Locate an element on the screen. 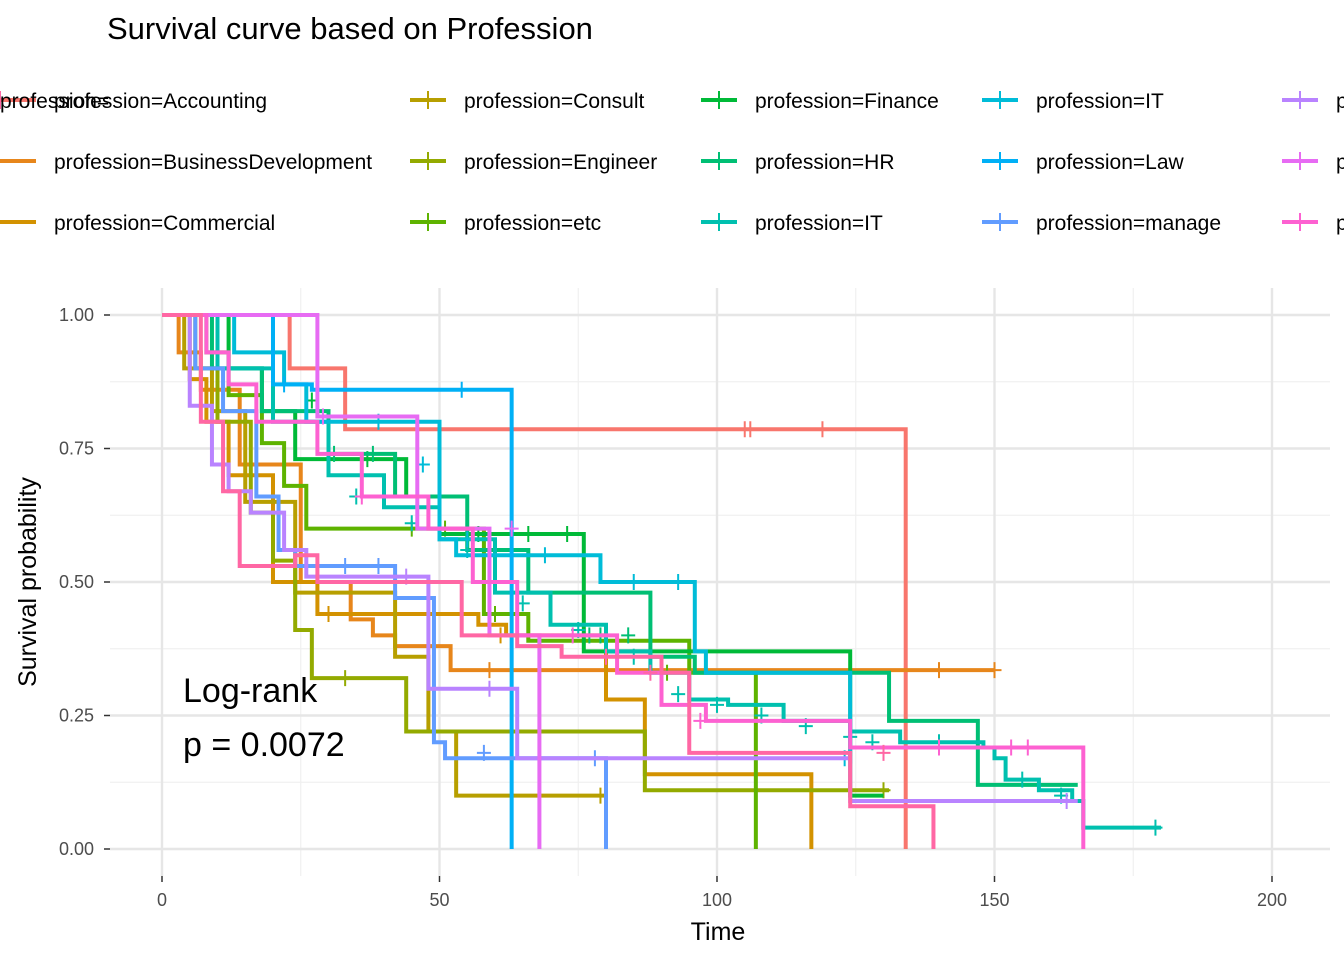  annotation-logrank: Log-rank is located at coordinates (250, 691).